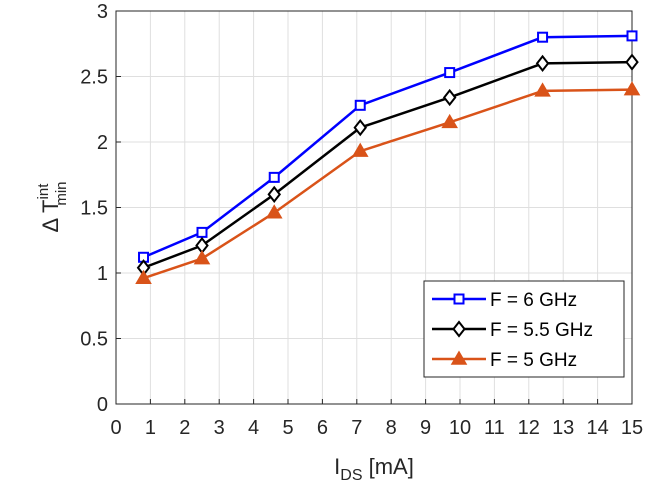 The image size is (667, 489). I want to click on x-tick-label: 4, so click(253, 428).